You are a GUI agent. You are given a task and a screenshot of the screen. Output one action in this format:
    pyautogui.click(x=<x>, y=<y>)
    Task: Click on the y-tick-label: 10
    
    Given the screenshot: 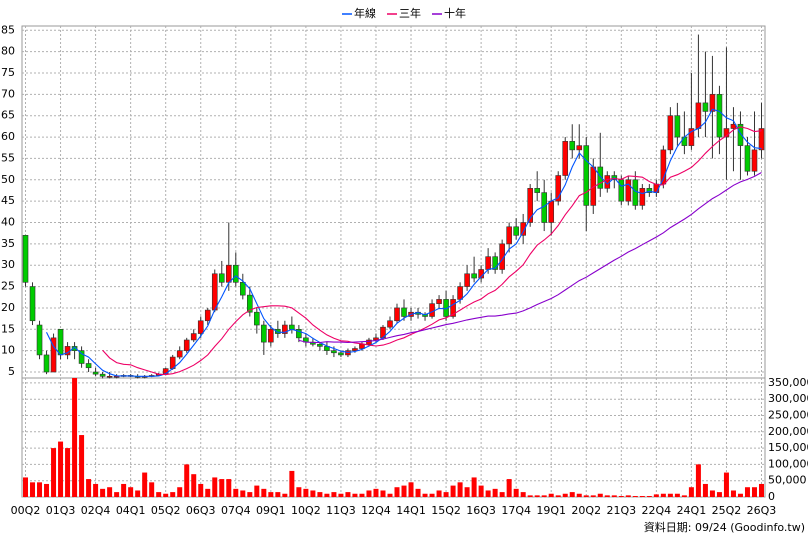 What is the action you would take?
    pyautogui.click(x=8, y=350)
    